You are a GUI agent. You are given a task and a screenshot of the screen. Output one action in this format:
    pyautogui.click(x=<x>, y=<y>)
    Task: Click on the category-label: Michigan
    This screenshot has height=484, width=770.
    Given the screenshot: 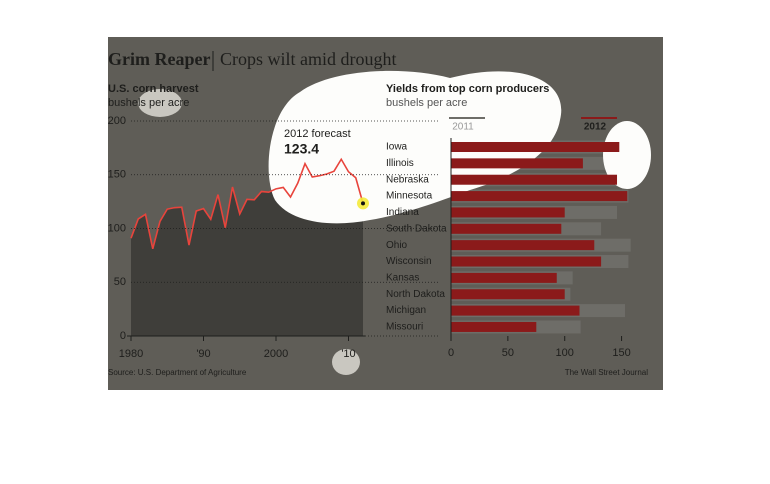 What is the action you would take?
    pyautogui.click(x=406, y=310)
    